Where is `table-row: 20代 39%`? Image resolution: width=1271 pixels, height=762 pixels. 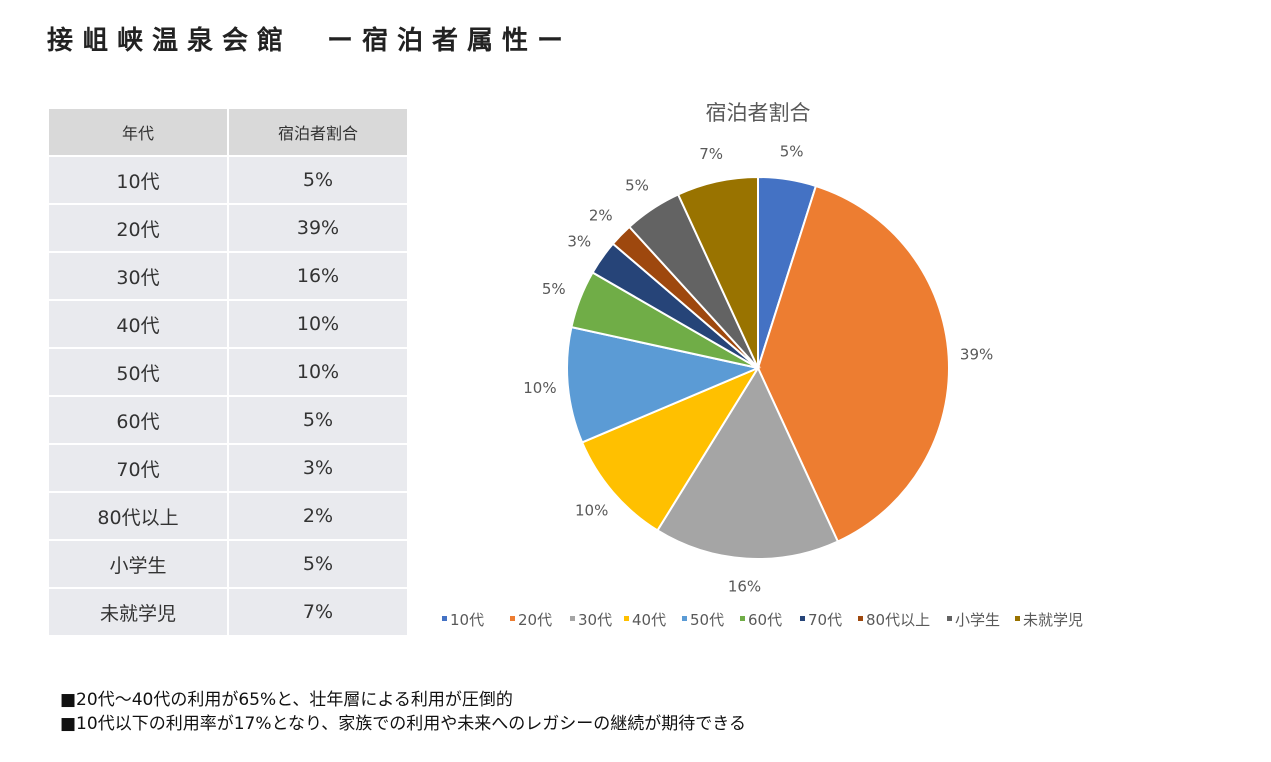 table-row: 20代 39% is located at coordinates (228, 228).